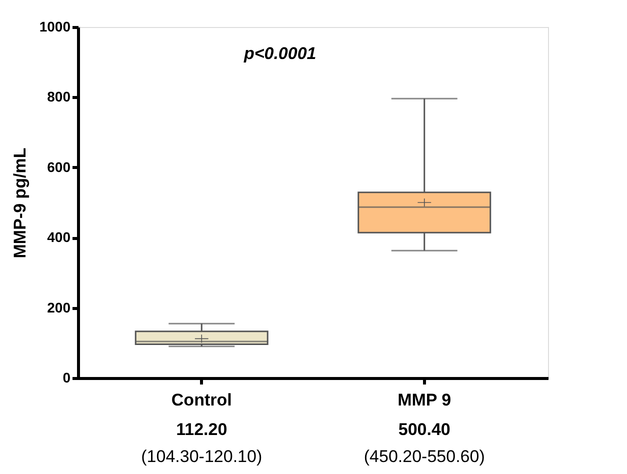  Describe the element at coordinates (424, 456) in the screenshot. I see `text: (450.20-550.60)` at that location.